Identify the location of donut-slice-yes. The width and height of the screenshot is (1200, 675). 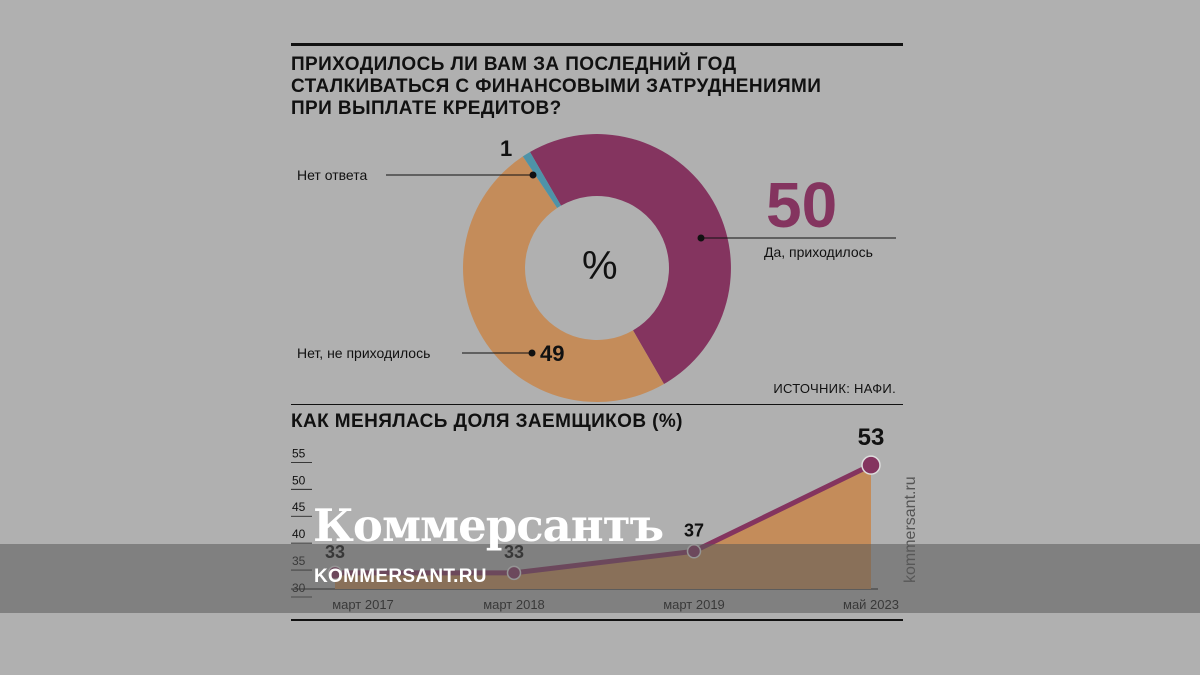
(630, 259).